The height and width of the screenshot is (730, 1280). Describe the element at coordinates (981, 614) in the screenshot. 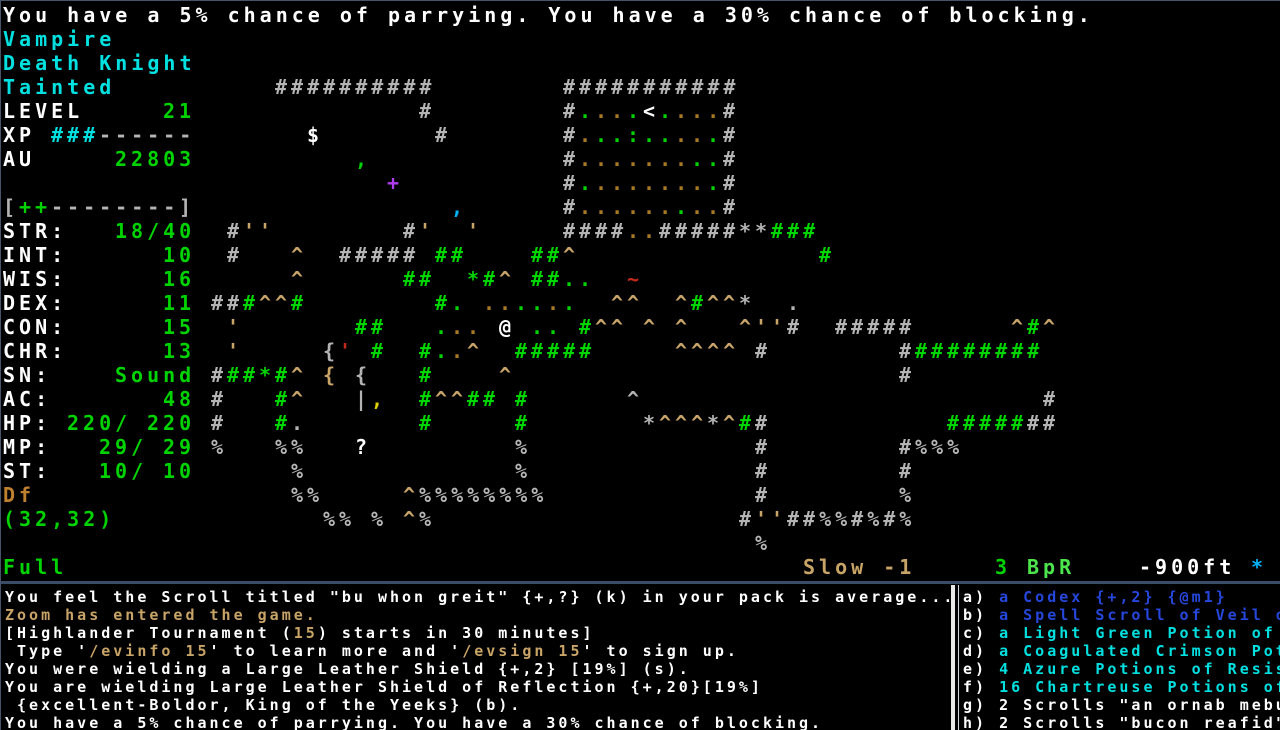

I see `inventory-slot-letter: b)` at that location.